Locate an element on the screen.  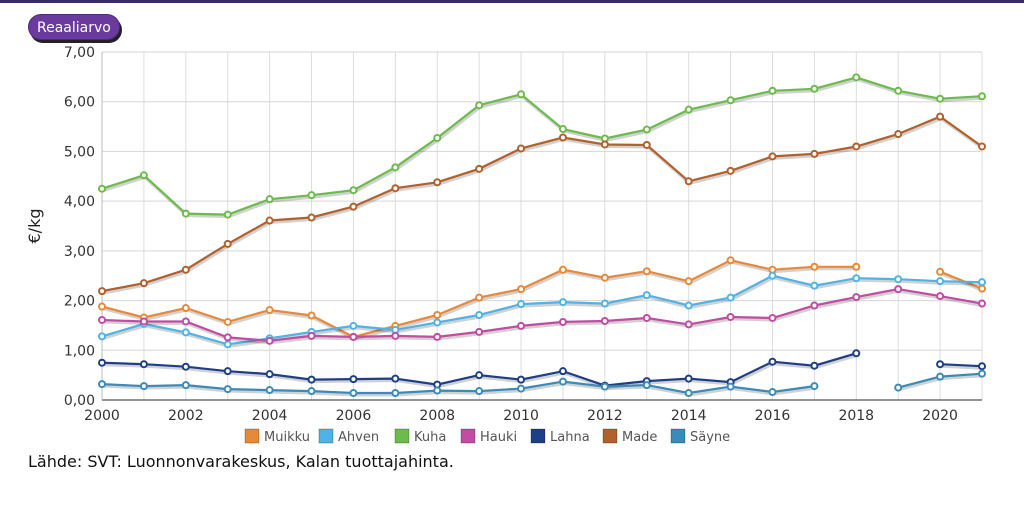
x-tick-label: 2008 is located at coordinates (437, 416).